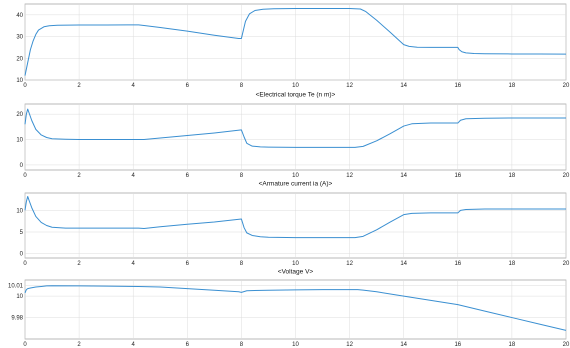  I want to click on subplot-title: <Voltage V>, so click(296, 272).